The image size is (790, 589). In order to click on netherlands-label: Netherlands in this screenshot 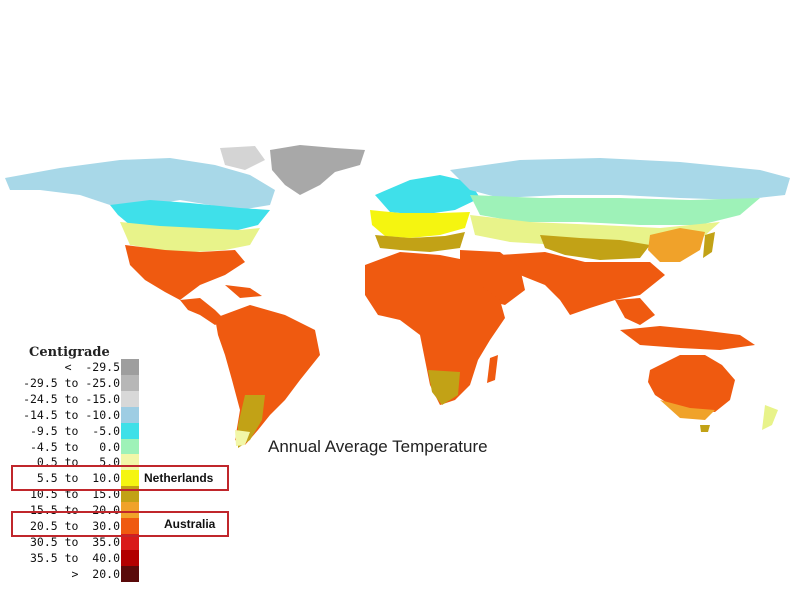, I will do `click(179, 478)`.